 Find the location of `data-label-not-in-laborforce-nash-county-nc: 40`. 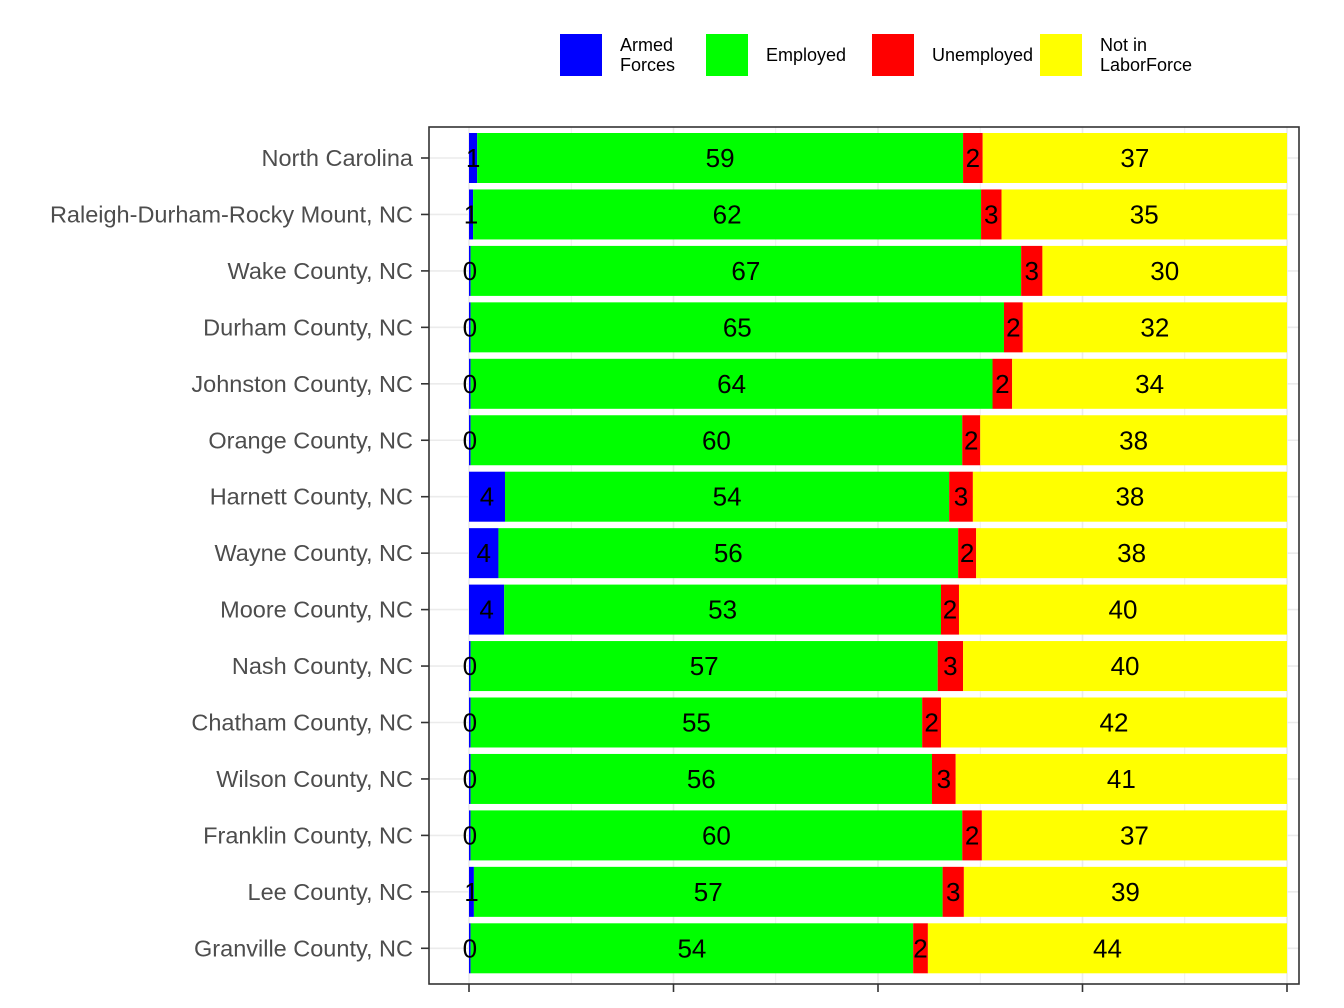

data-label-not-in-laborforce-nash-county-nc: 40 is located at coordinates (1125, 666).